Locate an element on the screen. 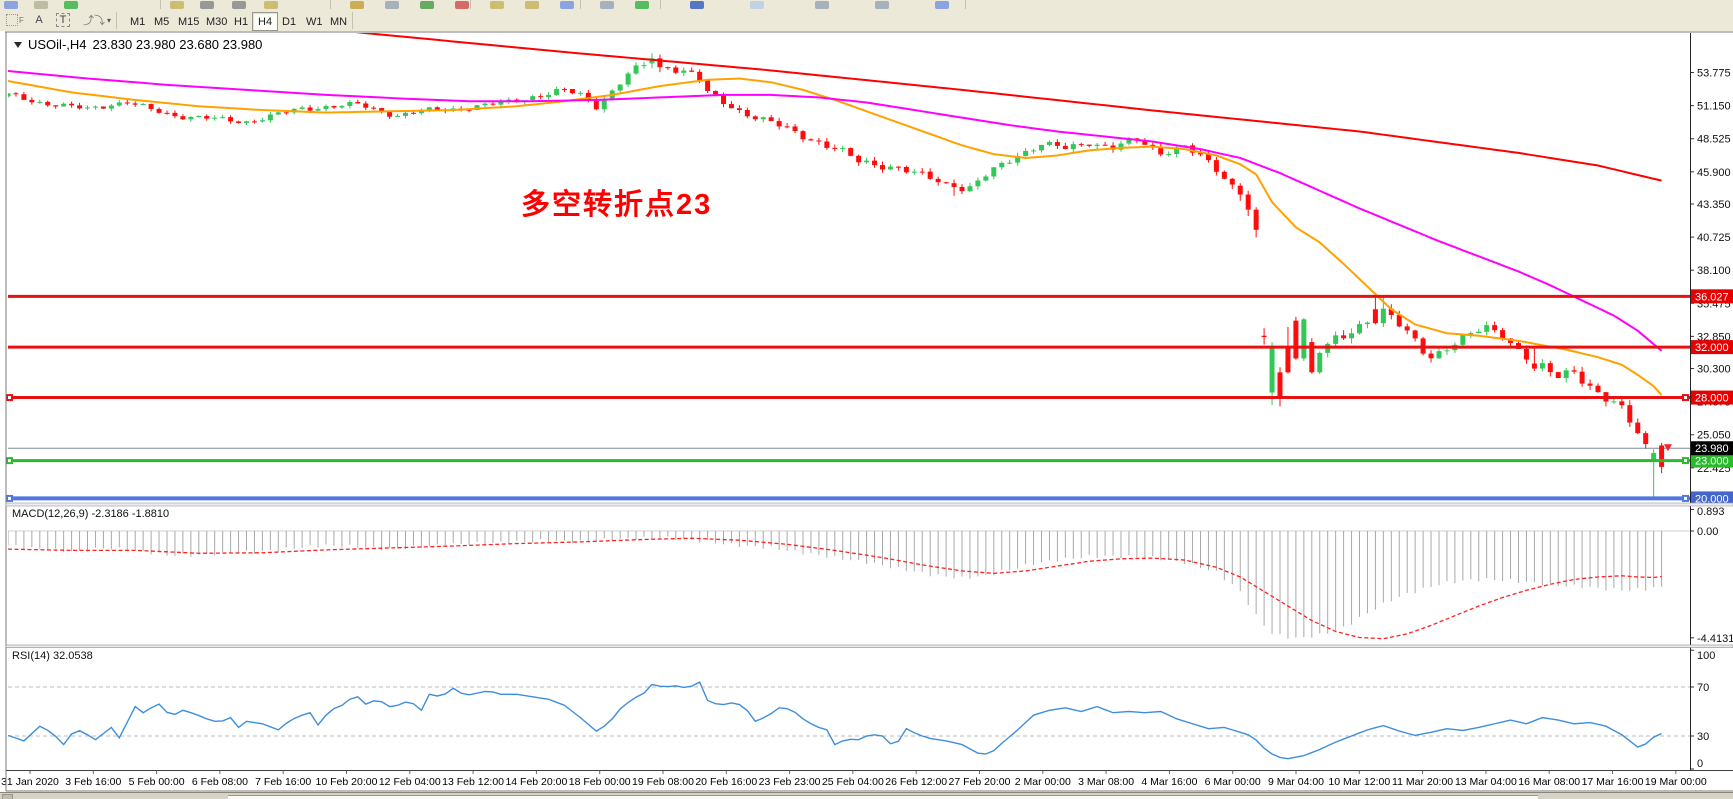 This screenshot has height=799, width=1733. chart-text-annotation: 多空转折点23 is located at coordinates (617, 205).